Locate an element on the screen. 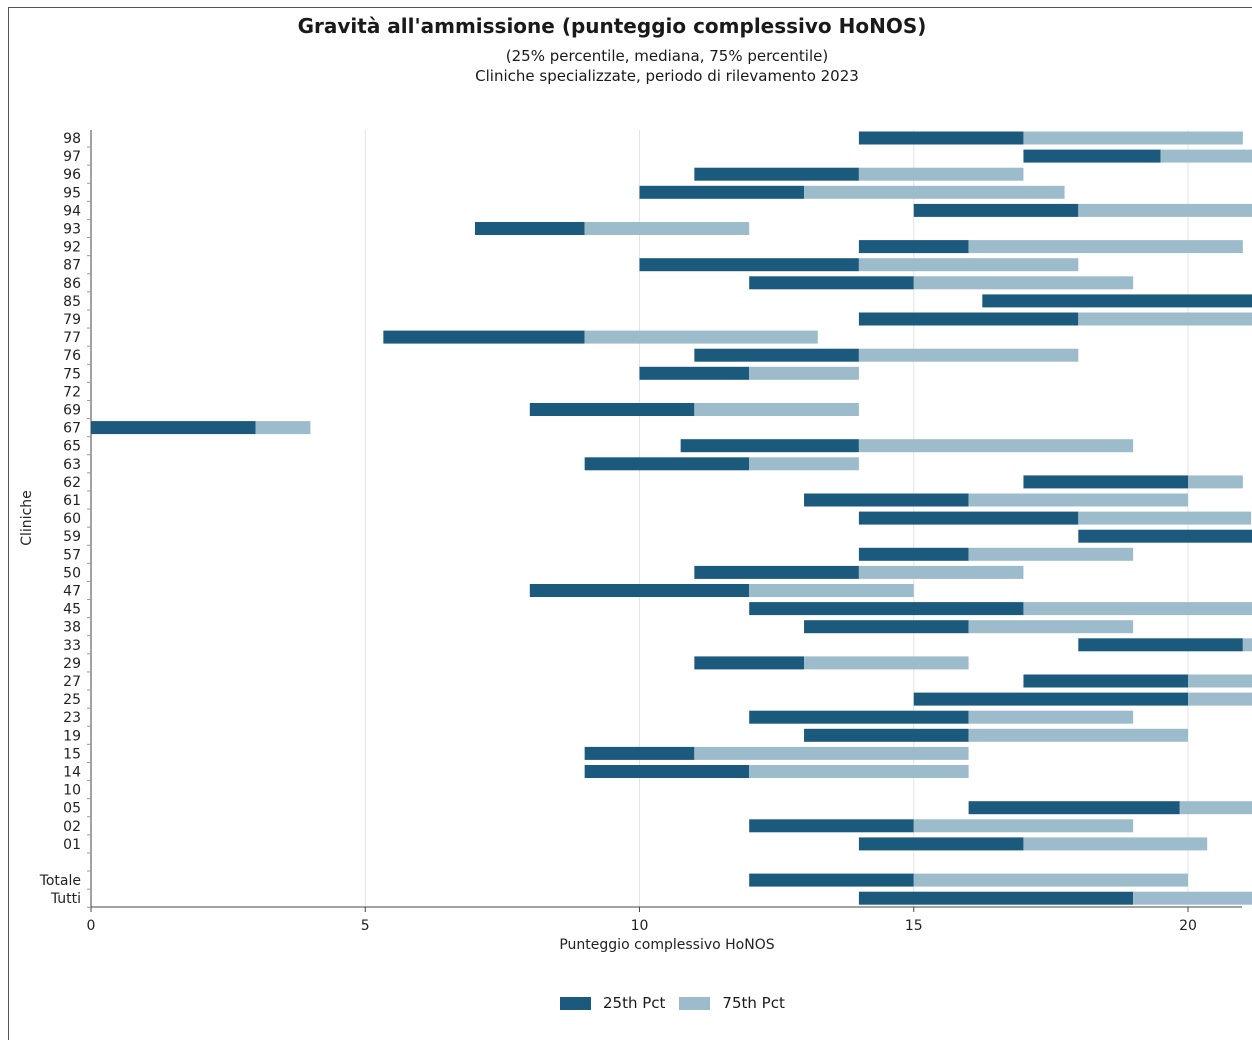  legend-swatch-25th is located at coordinates (575, 1003).